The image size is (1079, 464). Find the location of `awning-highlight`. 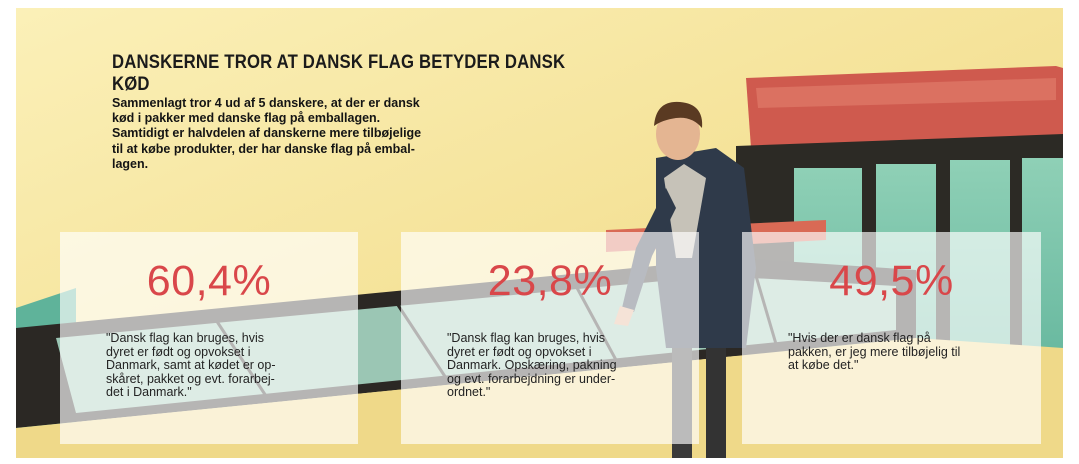

awning-highlight is located at coordinates (906, 93).